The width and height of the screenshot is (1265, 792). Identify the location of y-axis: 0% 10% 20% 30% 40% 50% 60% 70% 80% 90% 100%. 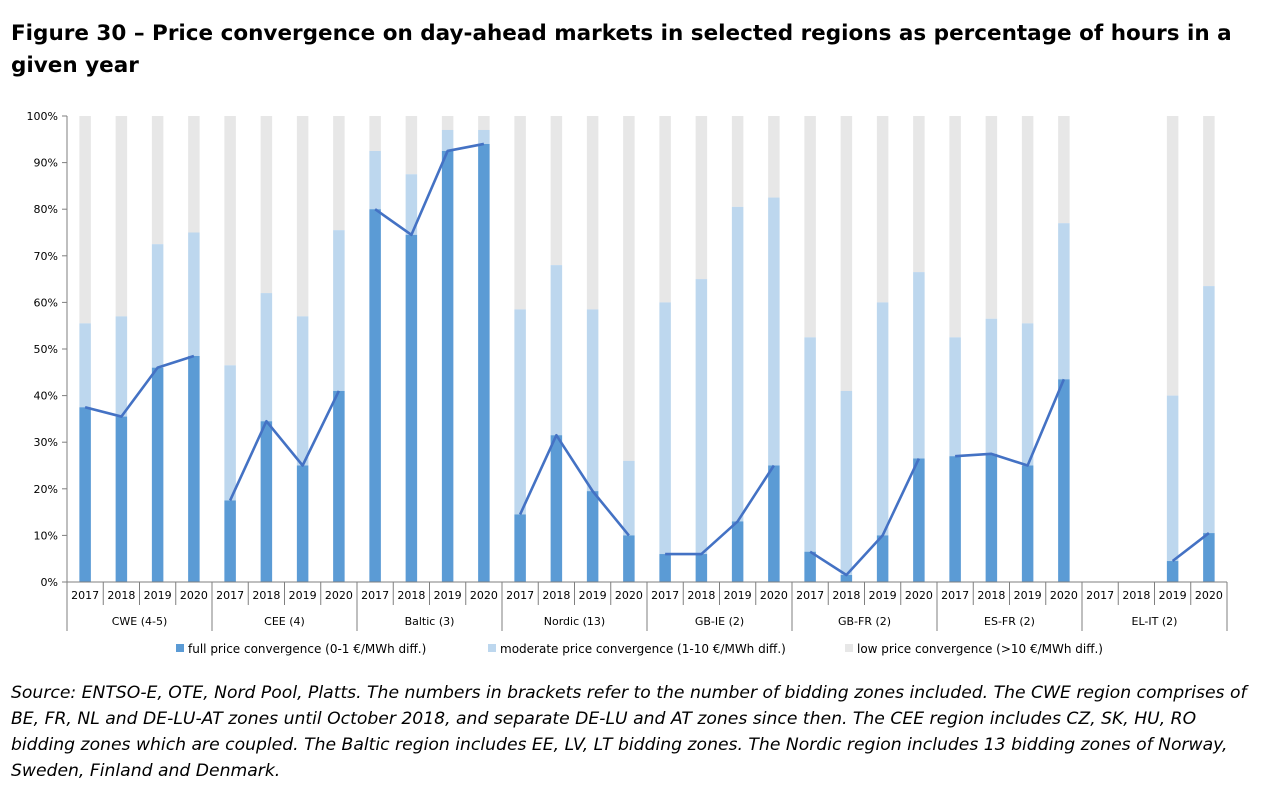
(47, 349).